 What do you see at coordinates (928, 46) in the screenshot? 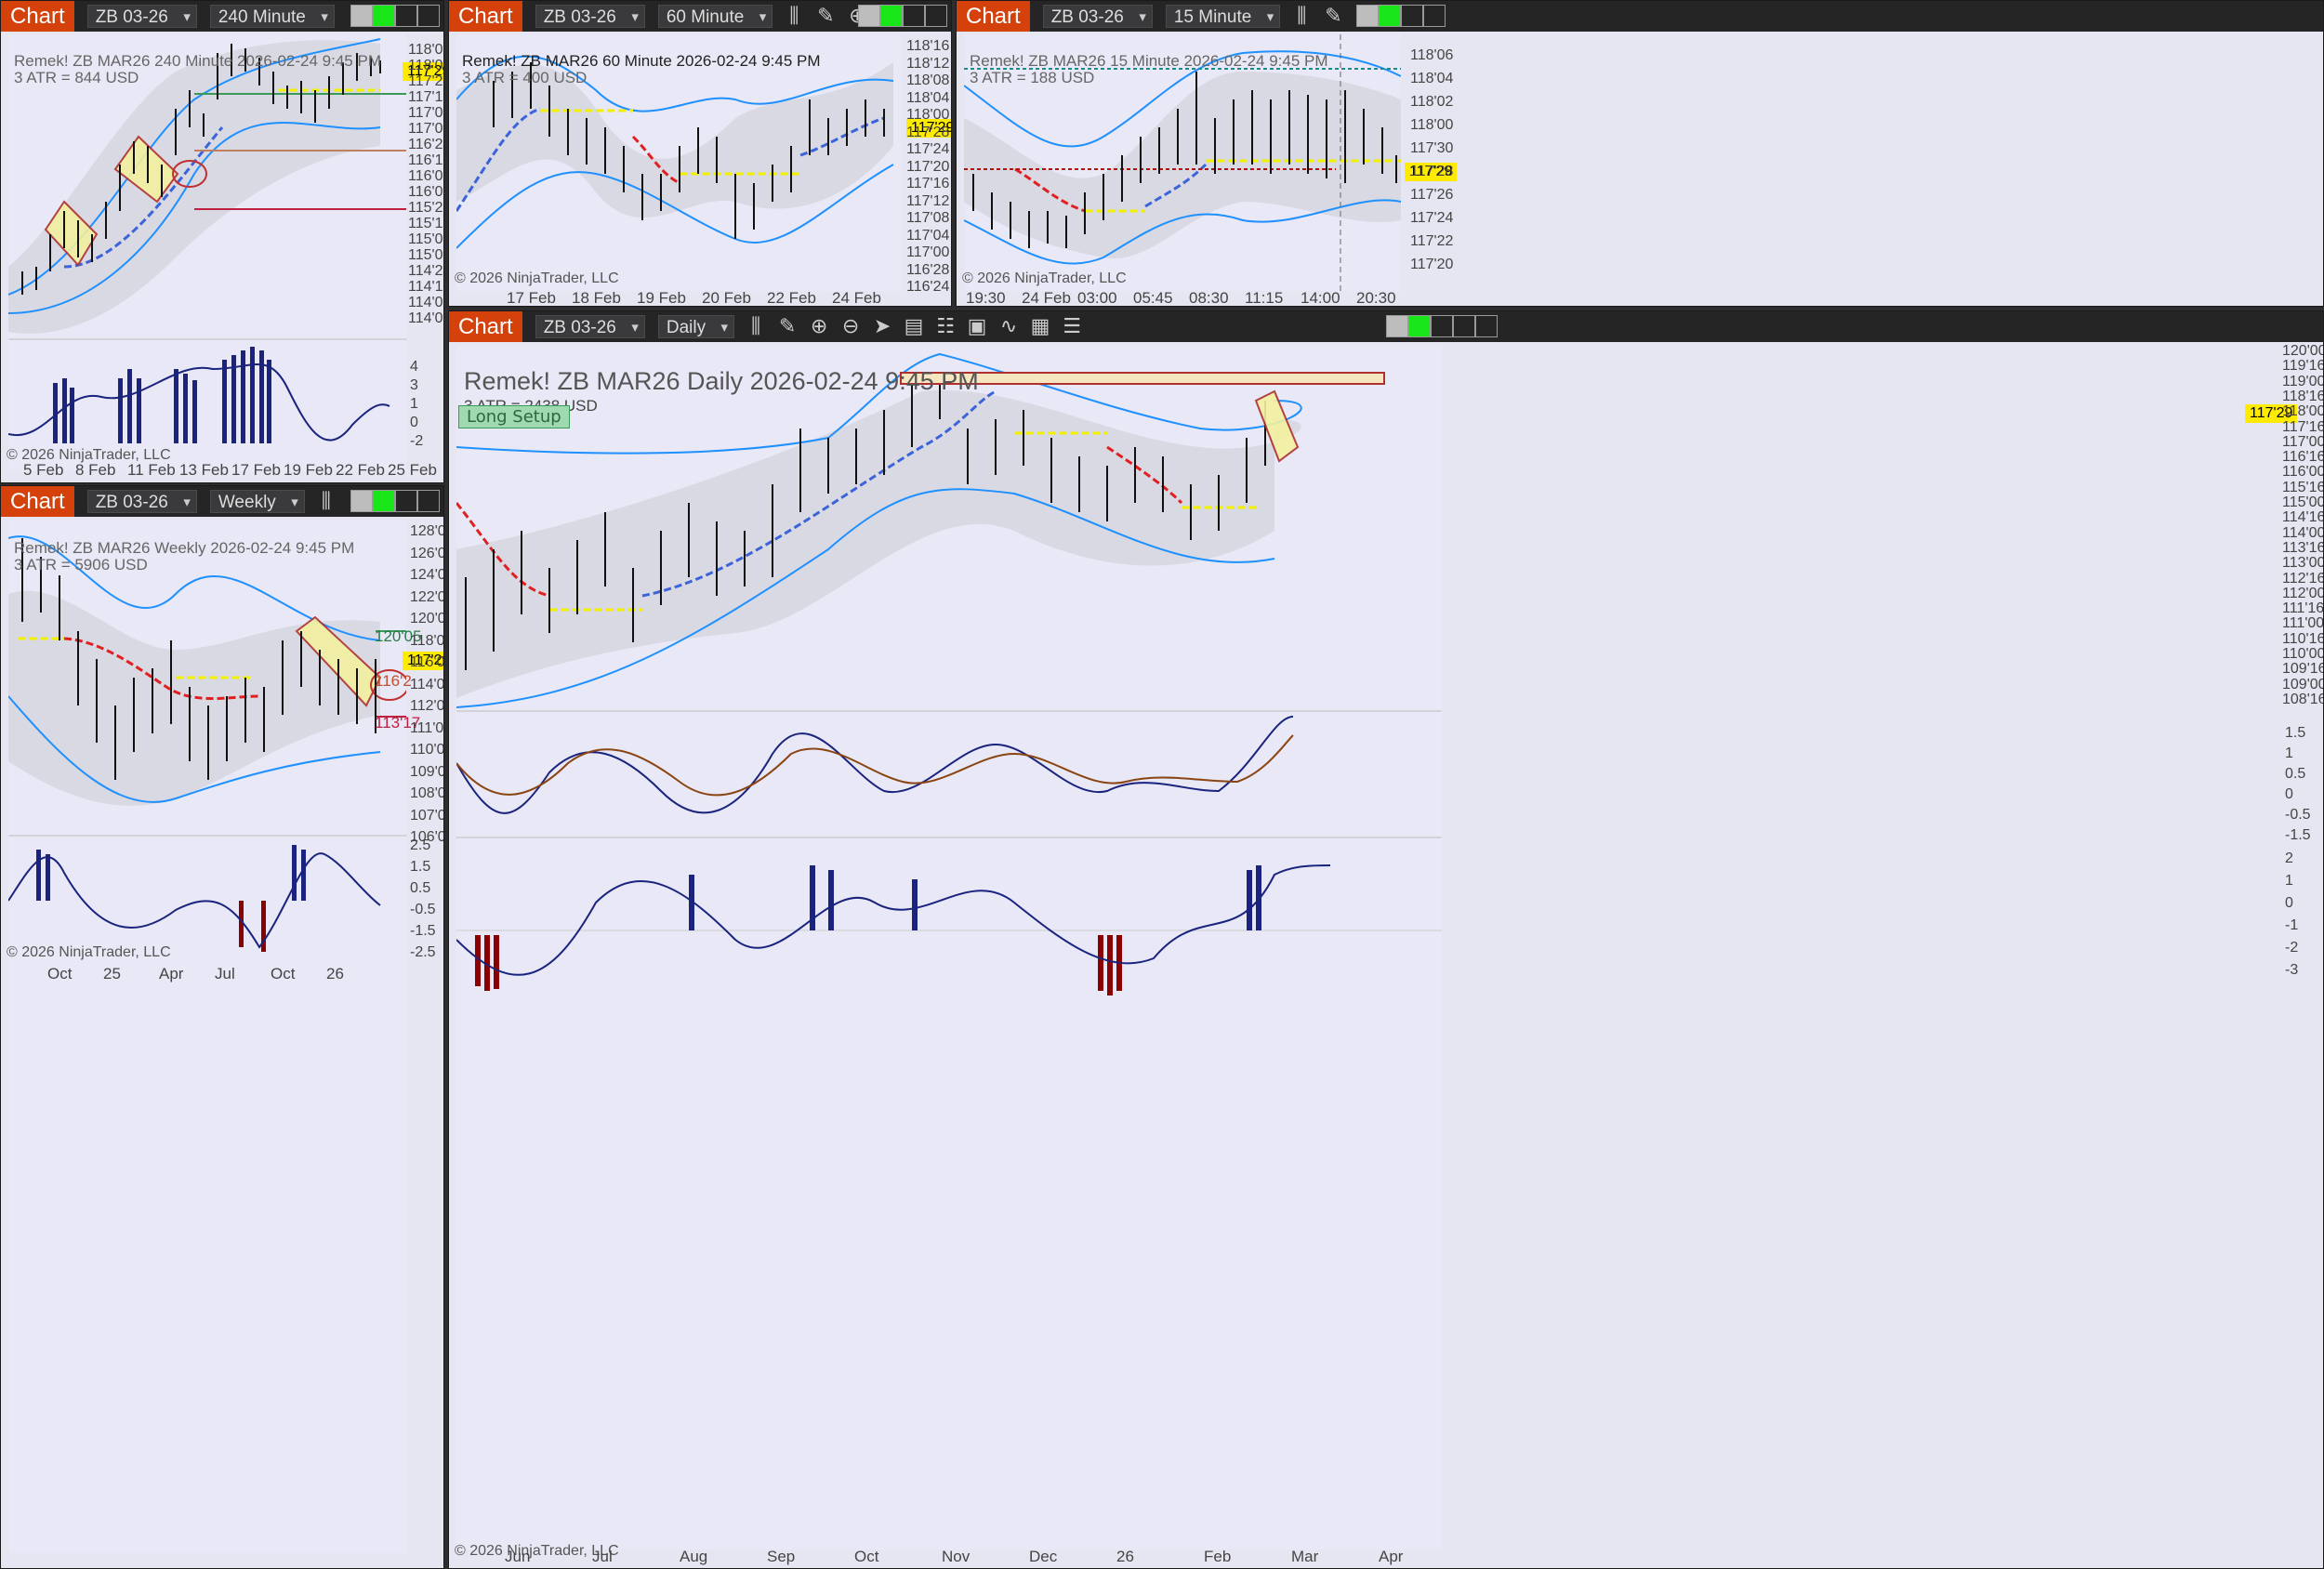
I see `price-tick: 118'16` at bounding box center [928, 46].